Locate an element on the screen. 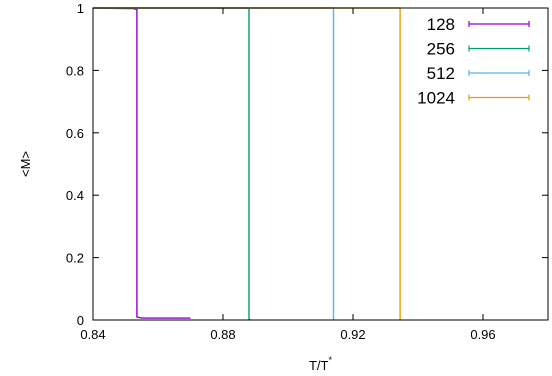  x-axis-title: T/T* is located at coordinates (321, 364).